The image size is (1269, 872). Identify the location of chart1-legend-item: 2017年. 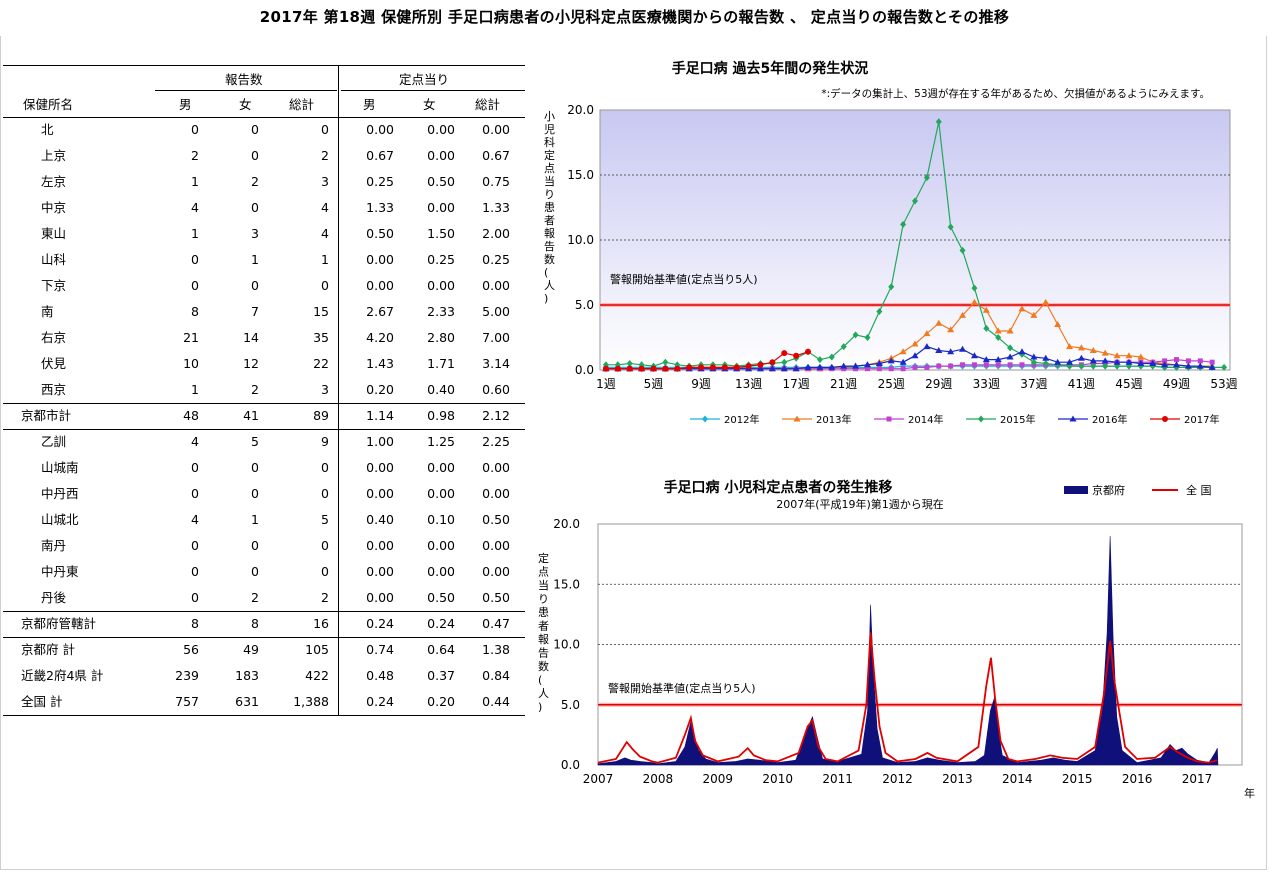
(1184, 419).